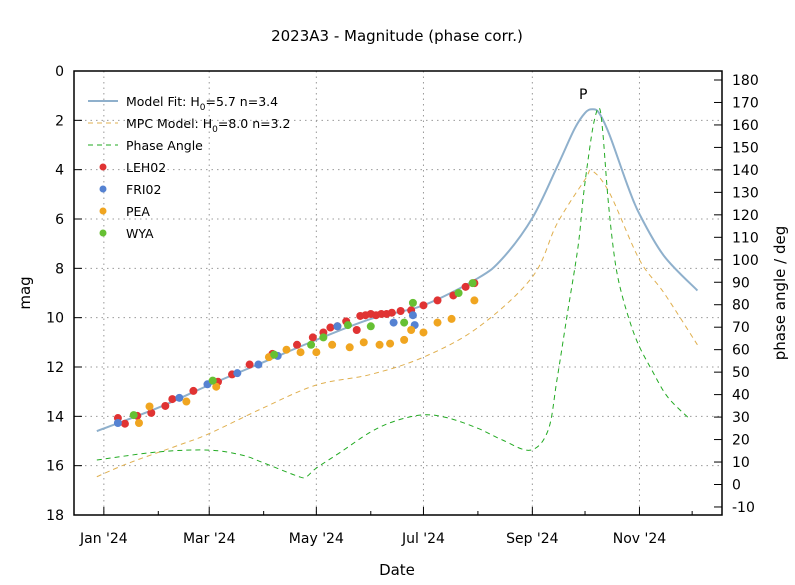 This screenshot has height=585, width=795. Describe the element at coordinates (745, 261) in the screenshot. I see `y2-tick-label: 100` at that location.